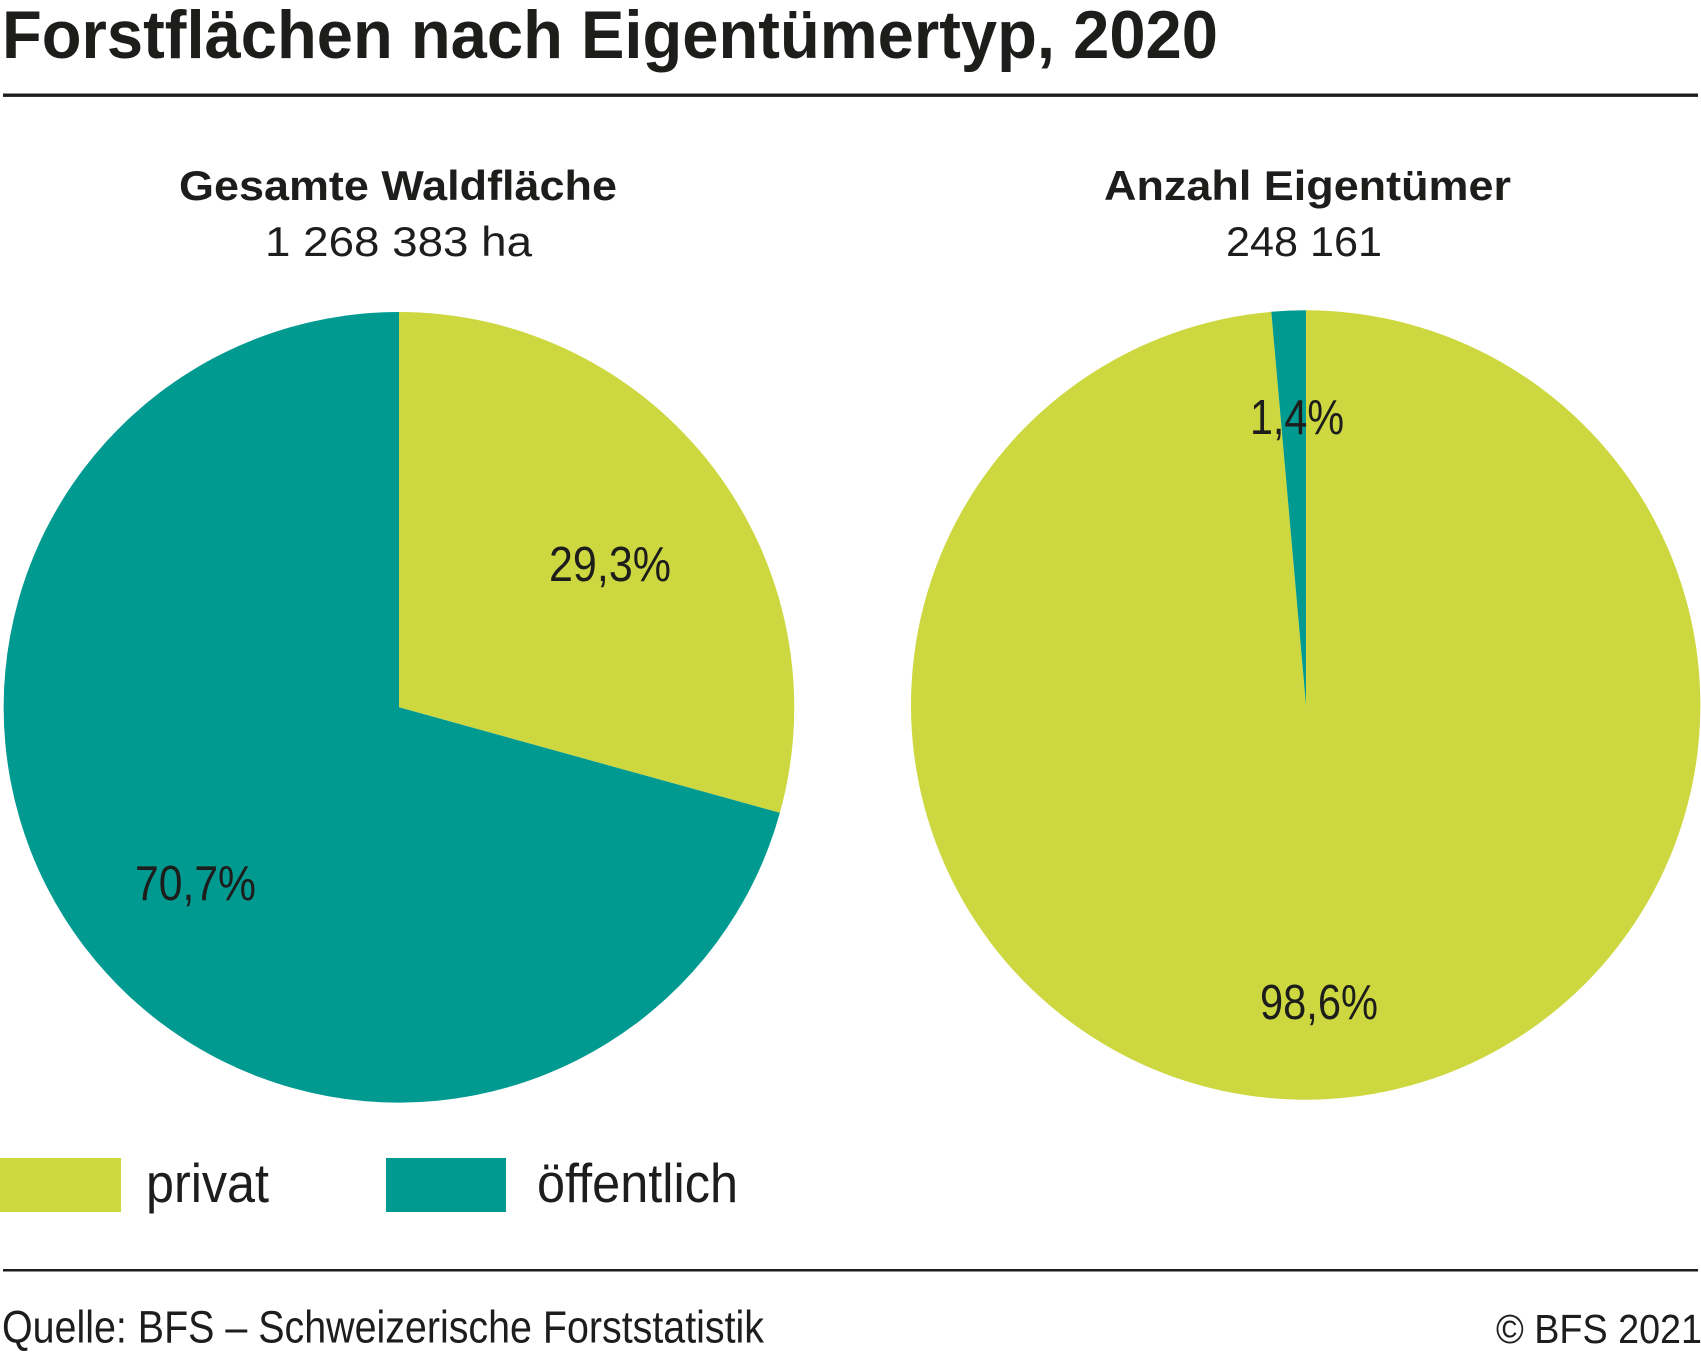 This screenshot has width=1701, height=1358. What do you see at coordinates (1319, 1003) in the screenshot?
I see `svg-text: 98,6%` at bounding box center [1319, 1003].